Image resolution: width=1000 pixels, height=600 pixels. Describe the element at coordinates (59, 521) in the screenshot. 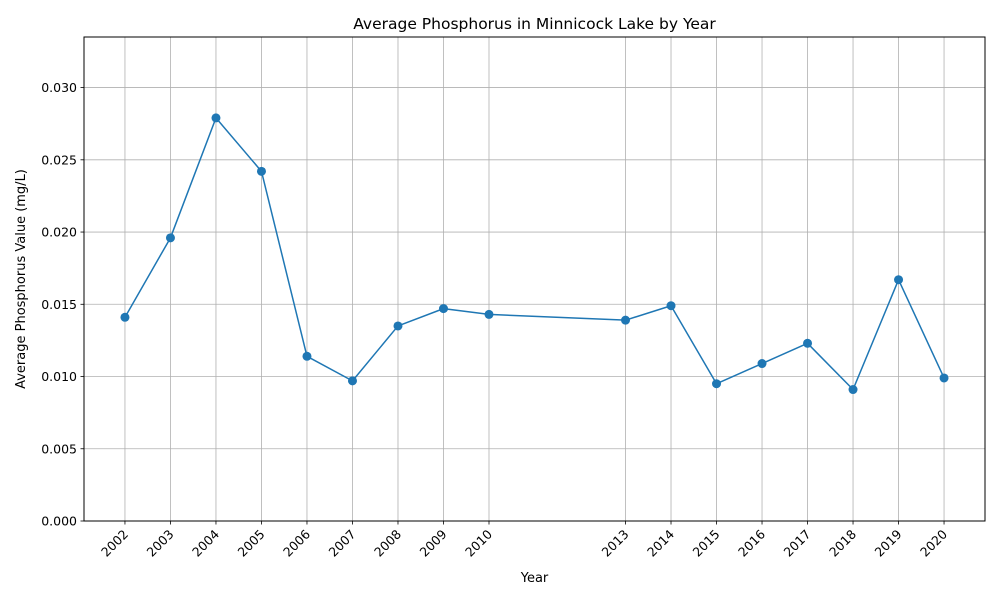

I see `y-tick-label: 0.000` at that location.